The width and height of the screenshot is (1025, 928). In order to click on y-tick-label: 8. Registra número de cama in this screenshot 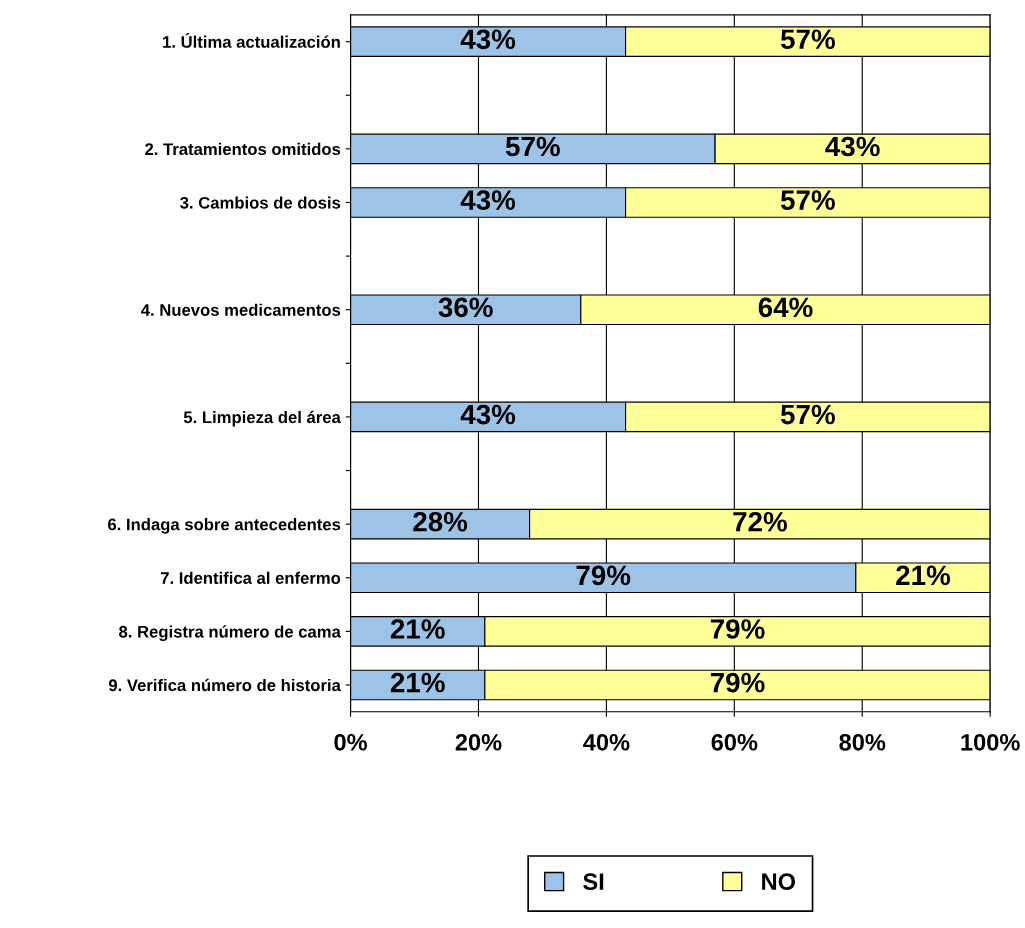, I will do `click(230, 633)`.